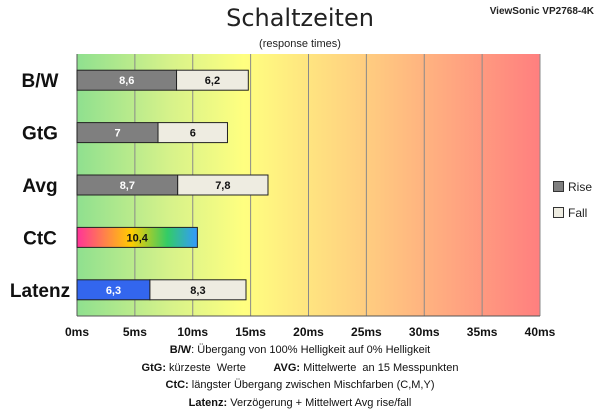 This screenshot has width=600, height=415. I want to click on bar-fall-label: 6,2, so click(212, 81).